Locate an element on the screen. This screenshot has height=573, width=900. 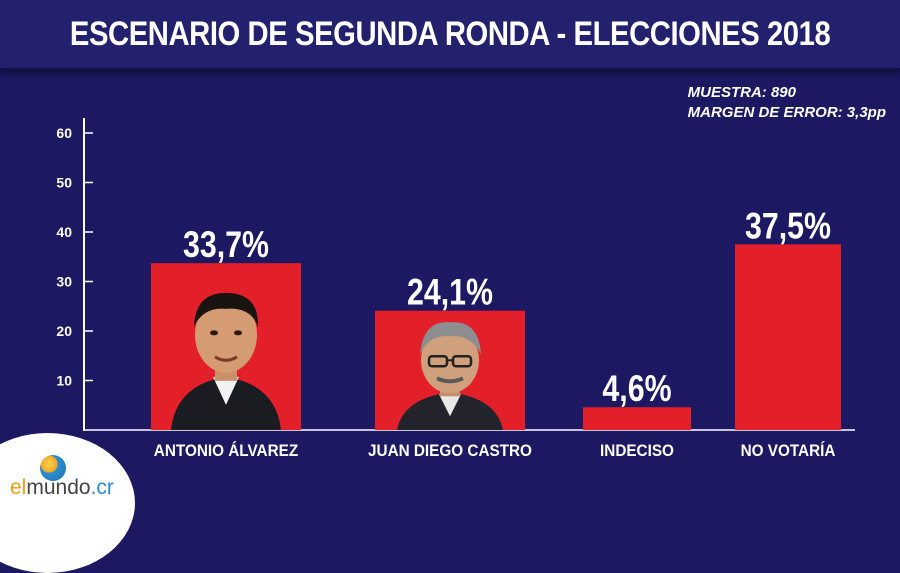
category-label: INDECISO is located at coordinates (637, 450).